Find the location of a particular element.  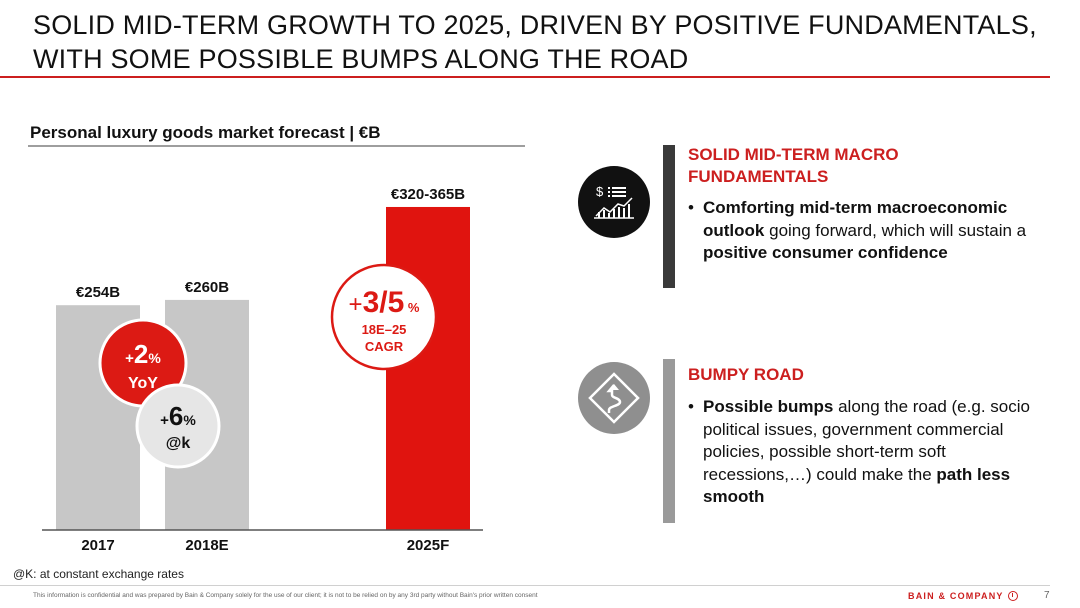

growth-constant-fx-badge is located at coordinates (178, 426).